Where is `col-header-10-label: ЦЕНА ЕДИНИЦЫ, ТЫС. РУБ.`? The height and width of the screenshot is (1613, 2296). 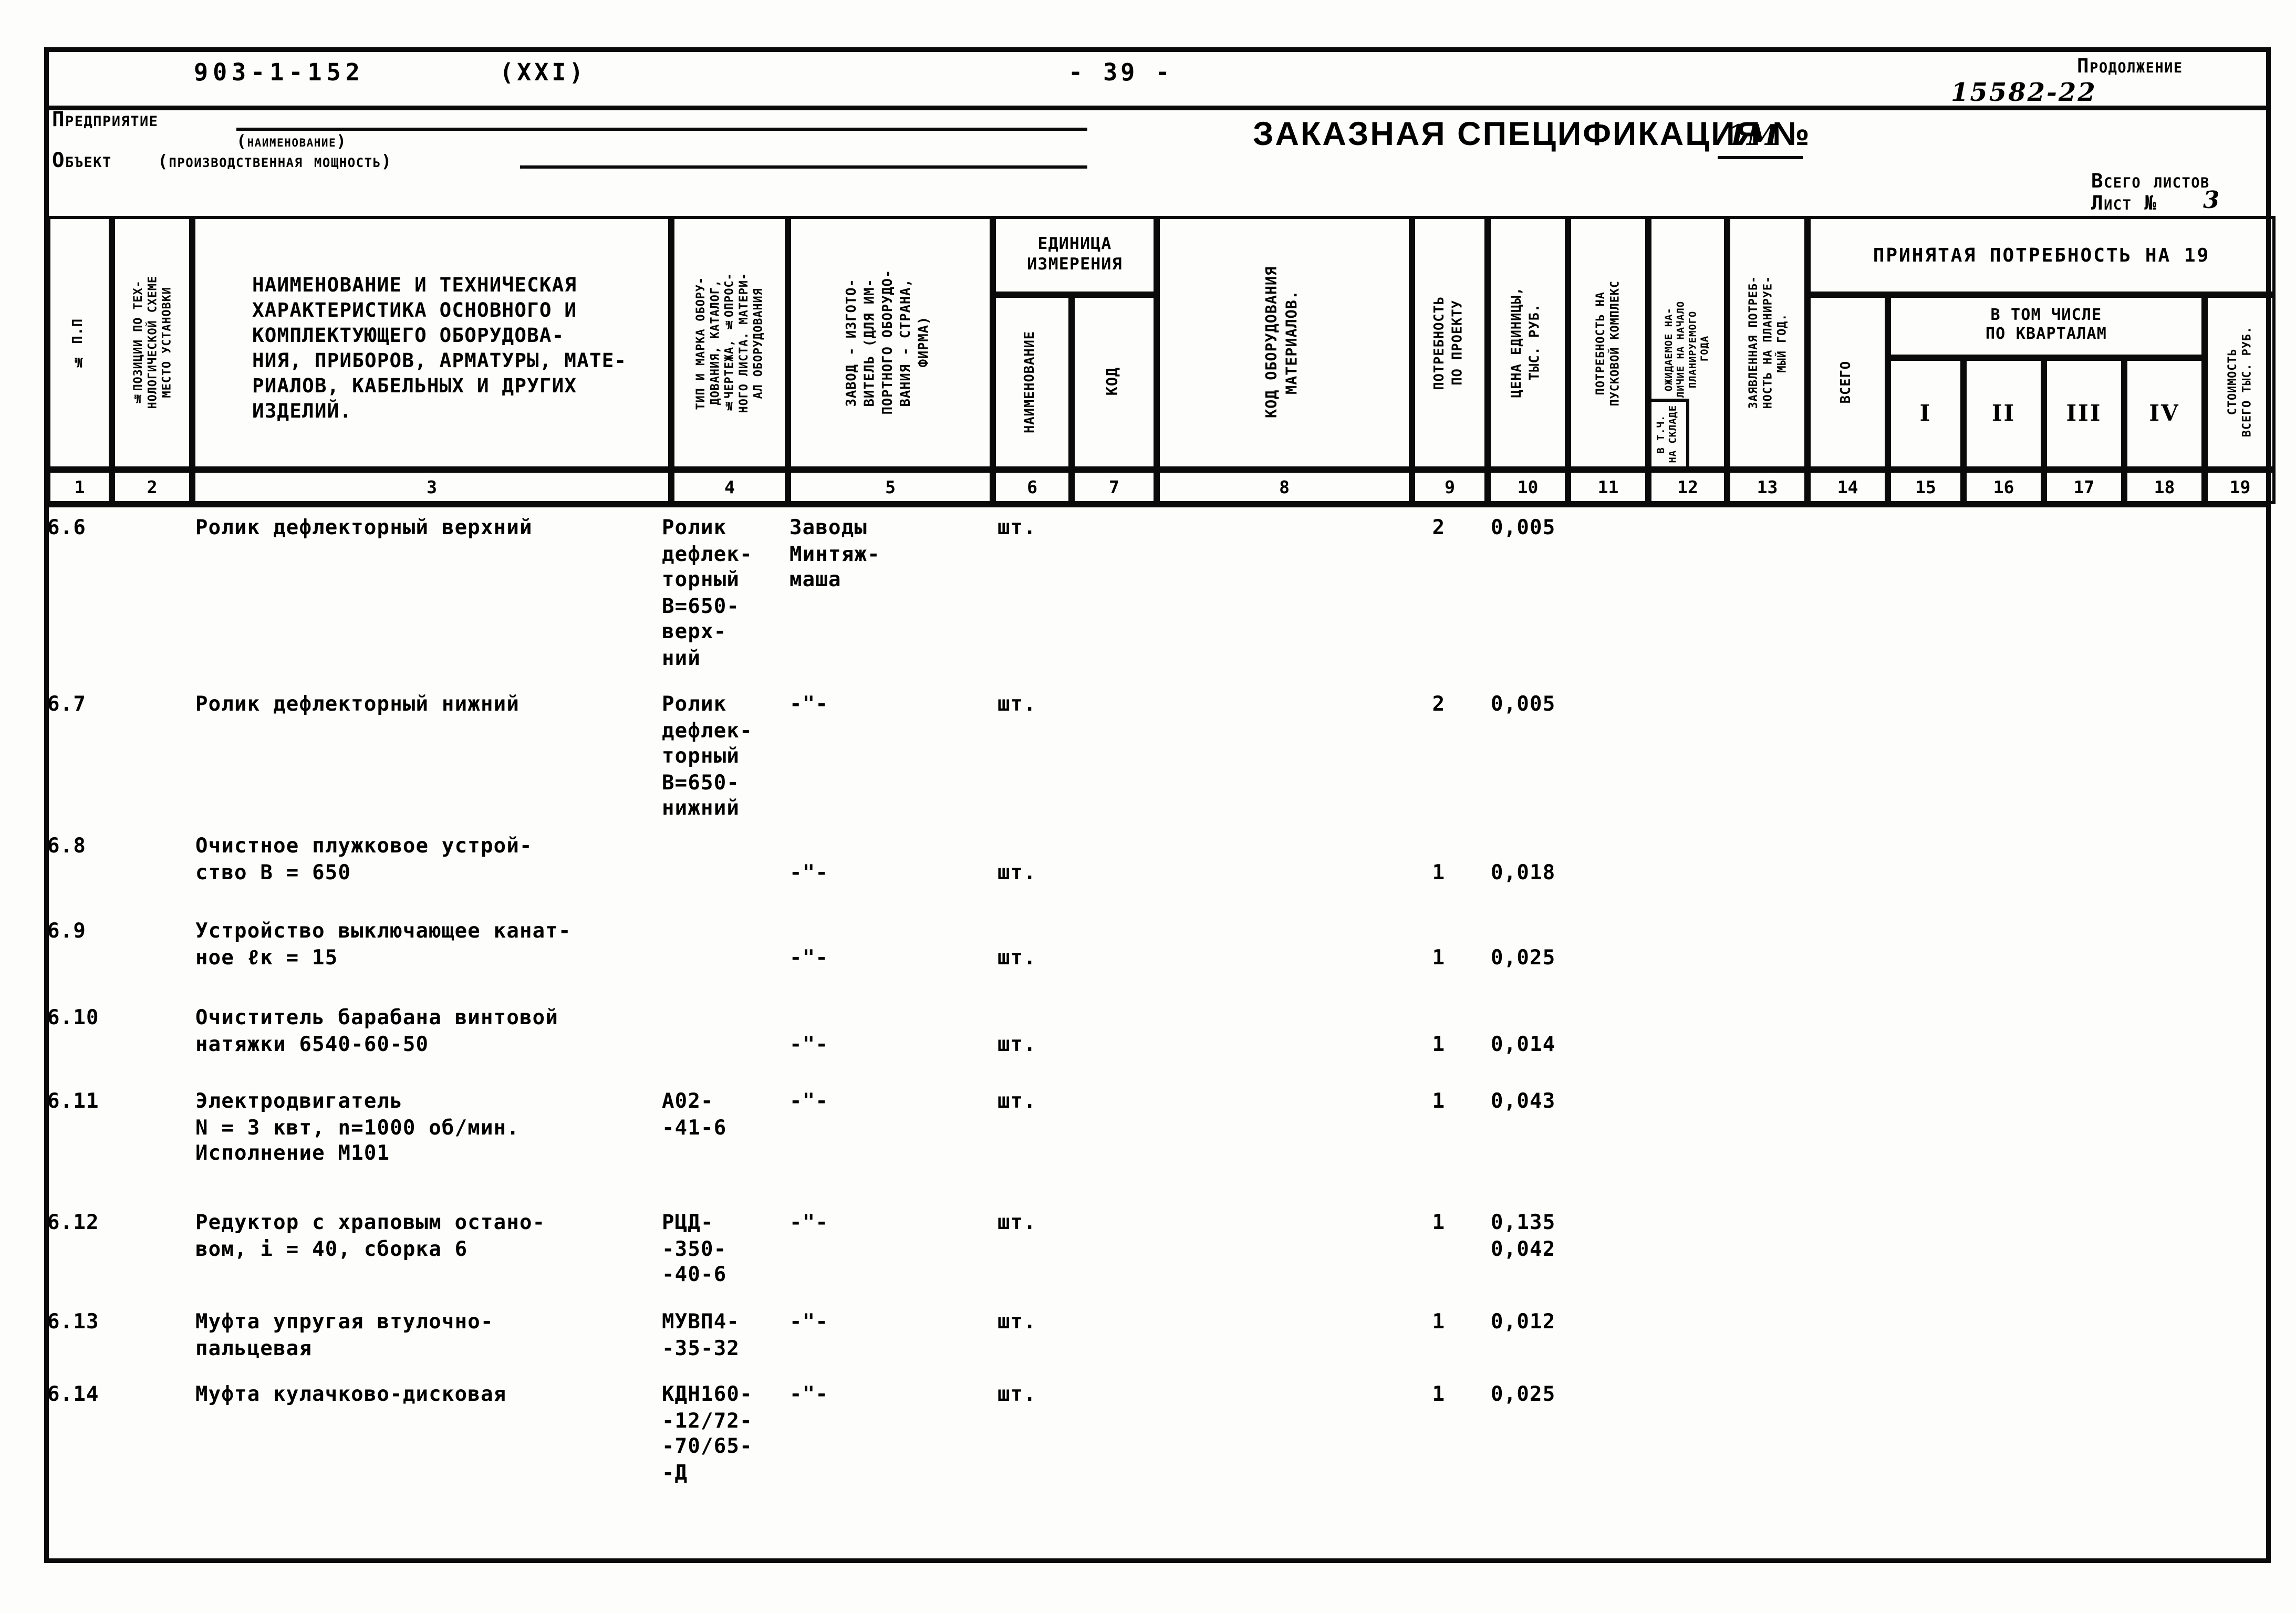 col-header-10-label: ЦЕНА ЕДИНИЦЫ, ТЫС. РУБ. is located at coordinates (1527, 343).